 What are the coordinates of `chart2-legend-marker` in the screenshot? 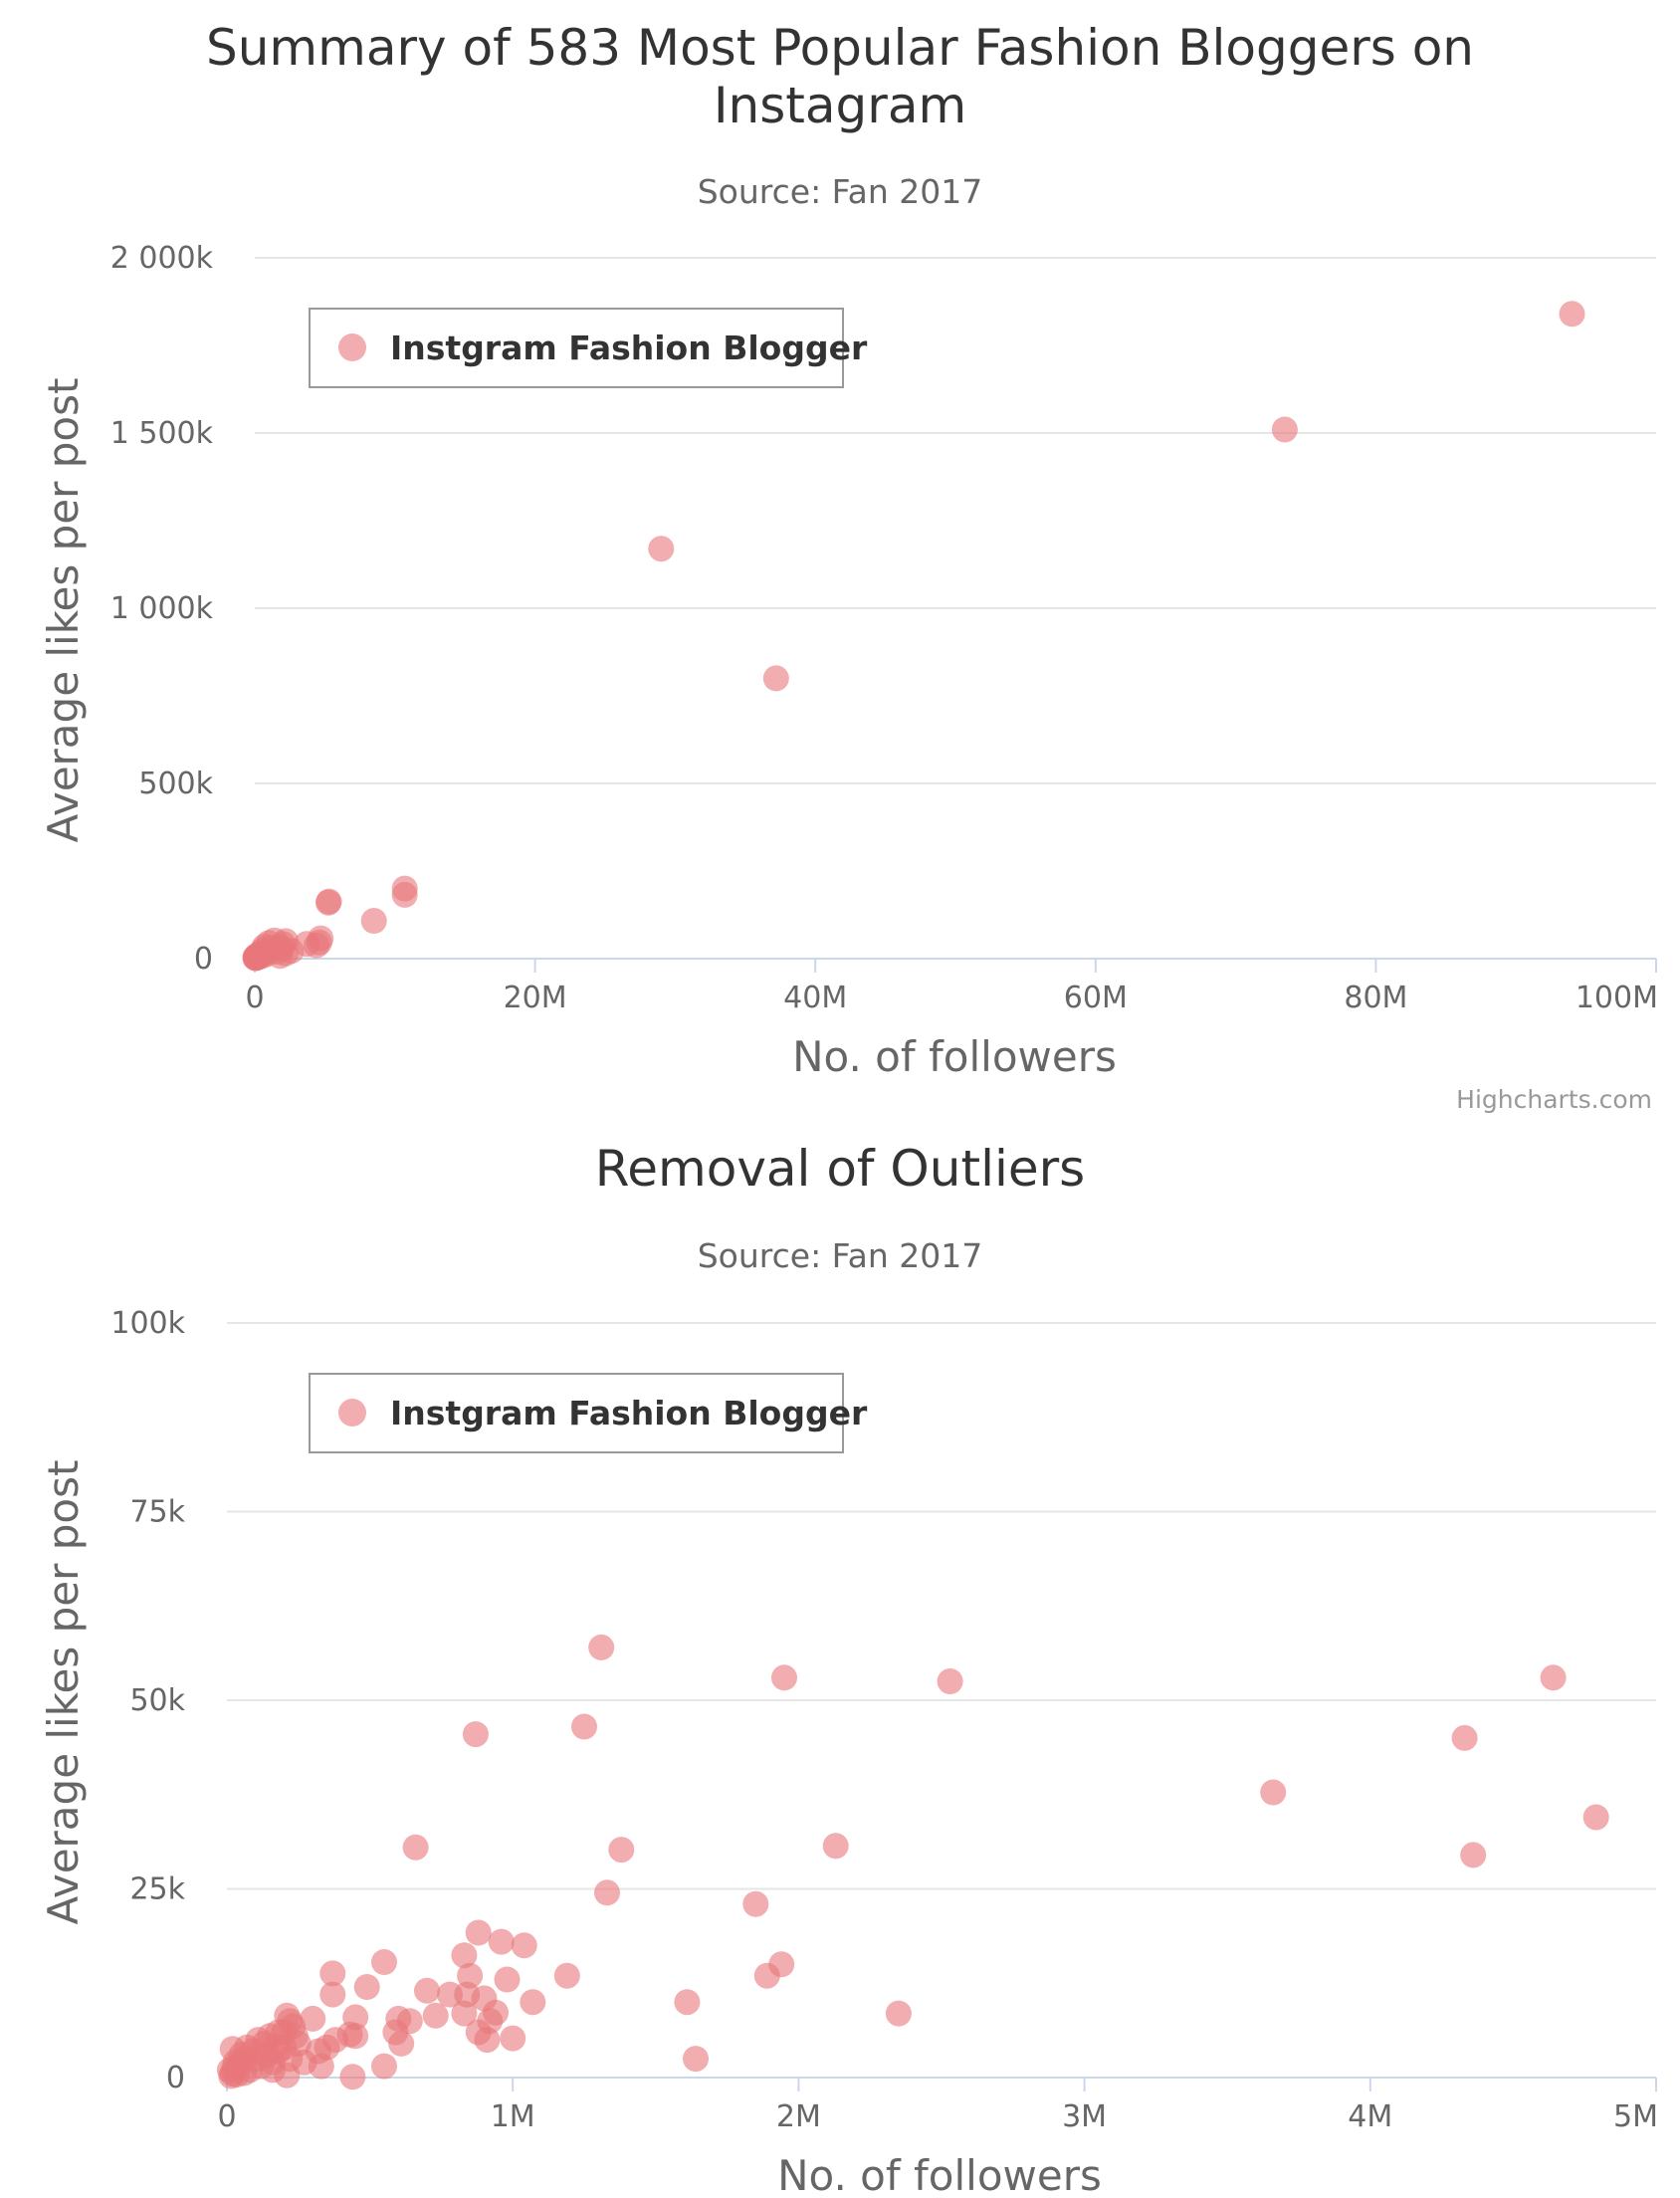 It's located at (352, 1413).